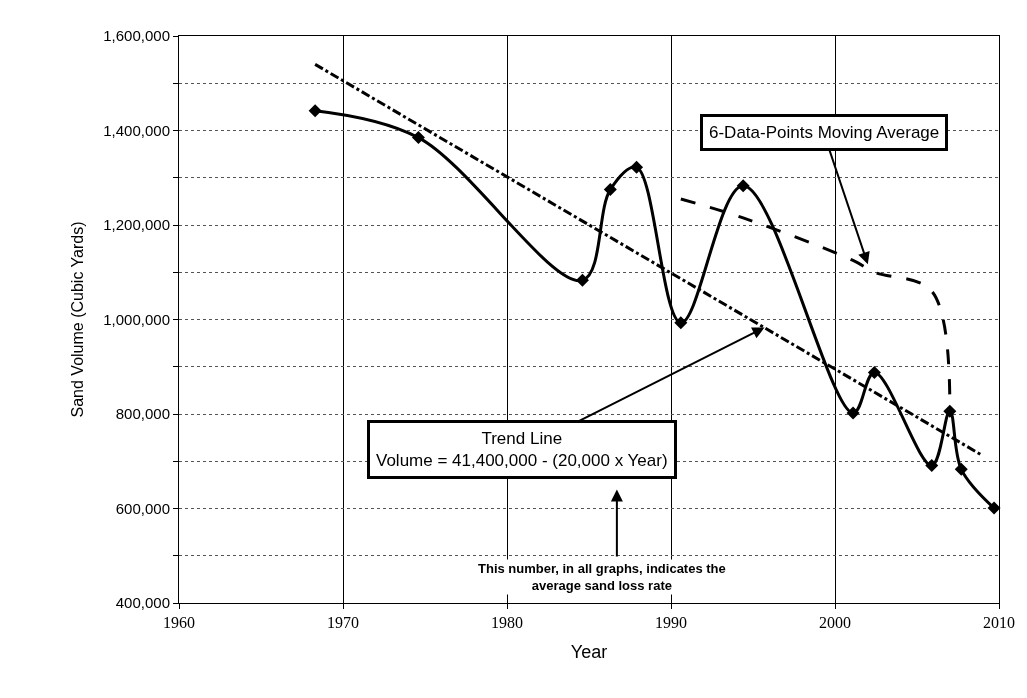 This screenshot has height=698, width=1027. What do you see at coordinates (136, 130) in the screenshot?
I see `y-tick-label: 1,400,000` at bounding box center [136, 130].